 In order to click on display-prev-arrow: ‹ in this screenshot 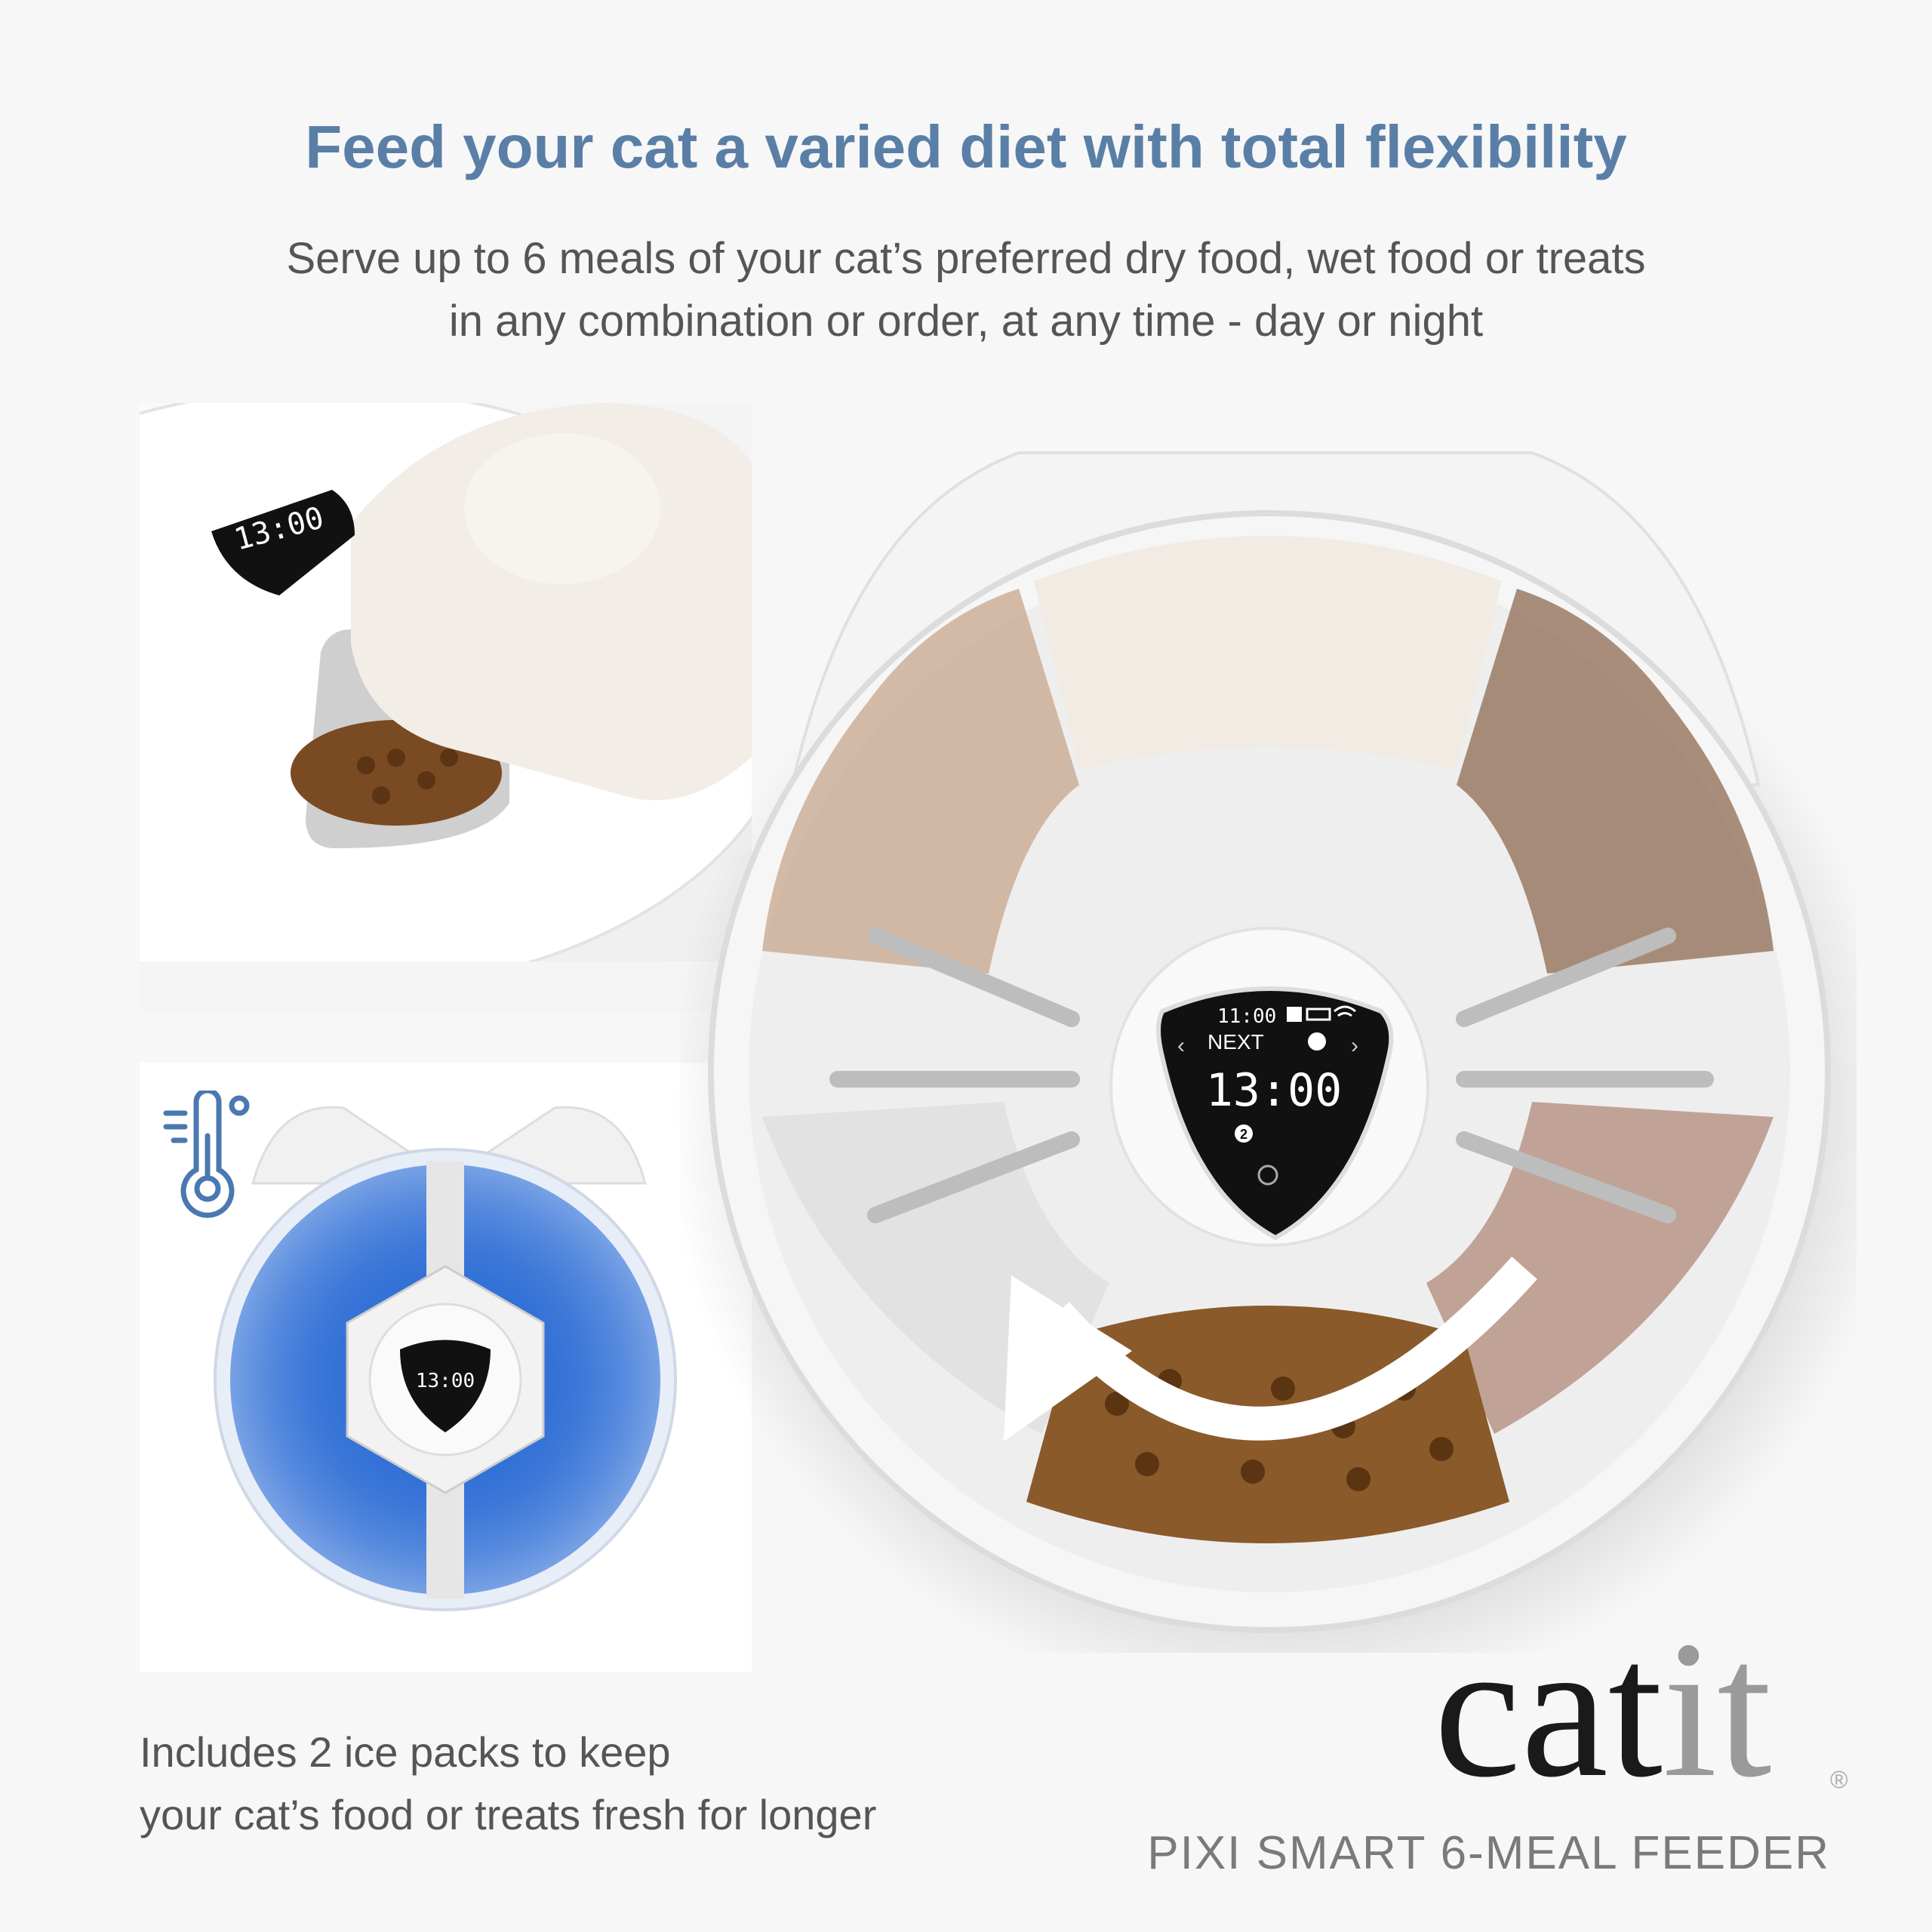, I will do `click(1181, 1045)`.